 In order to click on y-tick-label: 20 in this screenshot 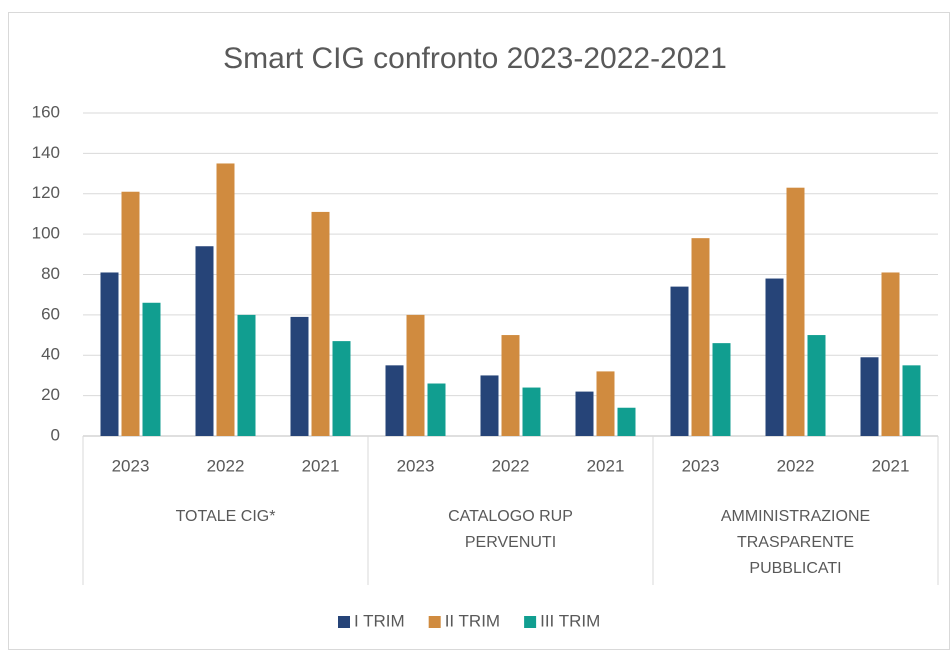, I will do `click(50, 394)`.